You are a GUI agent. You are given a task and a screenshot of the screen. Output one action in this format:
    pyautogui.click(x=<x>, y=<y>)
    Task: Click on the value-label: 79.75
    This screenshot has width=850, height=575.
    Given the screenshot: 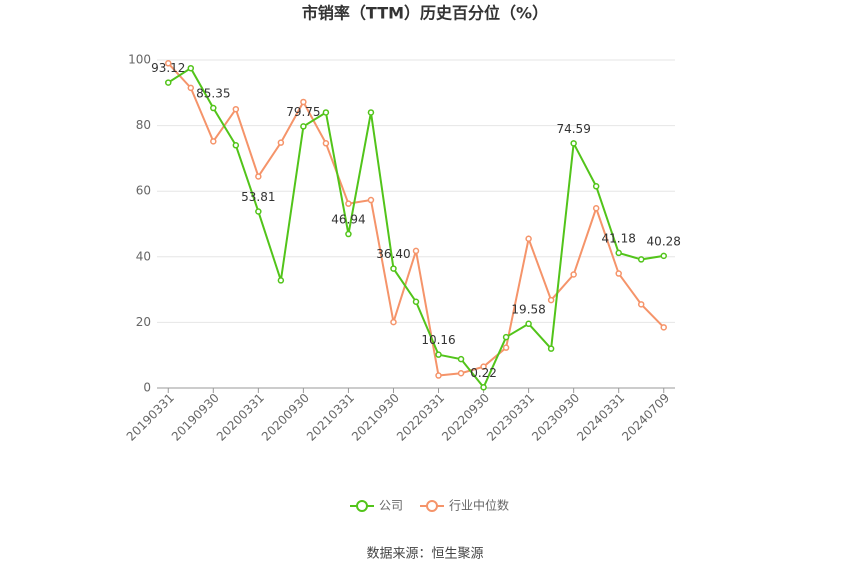 What is the action you would take?
    pyautogui.click(x=303, y=112)
    